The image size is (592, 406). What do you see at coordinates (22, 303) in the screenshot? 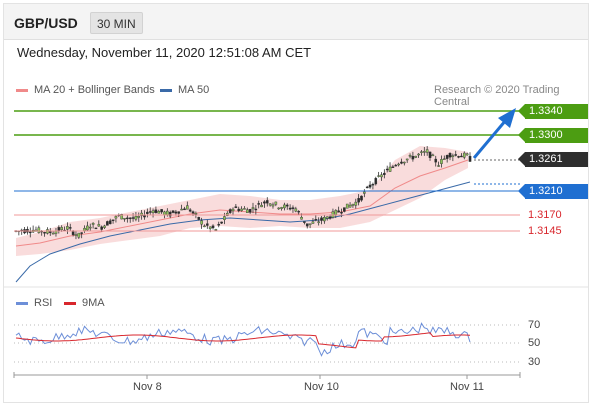
I see `rsi-swatch-icon` at bounding box center [22, 303].